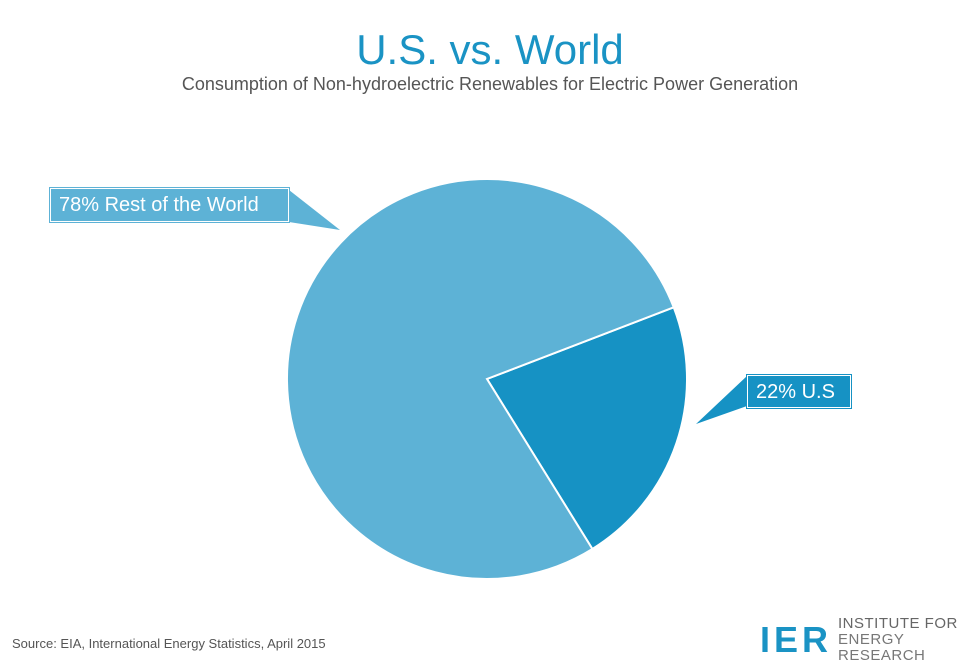 The image size is (980, 660). Describe the element at coordinates (159, 205) in the screenshot. I see `label-rest-of-world-text: 78% Rest of the World` at that location.